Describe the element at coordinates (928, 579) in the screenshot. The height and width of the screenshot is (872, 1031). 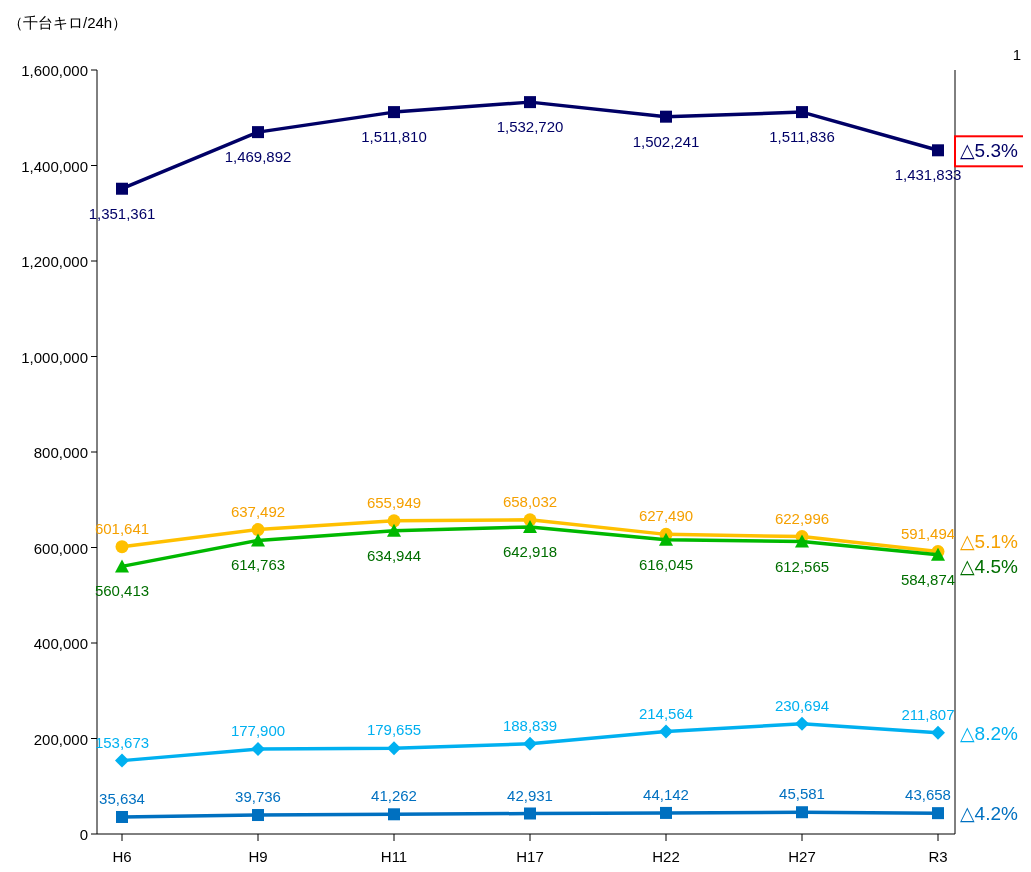
I see `data-label: 584,874` at that location.